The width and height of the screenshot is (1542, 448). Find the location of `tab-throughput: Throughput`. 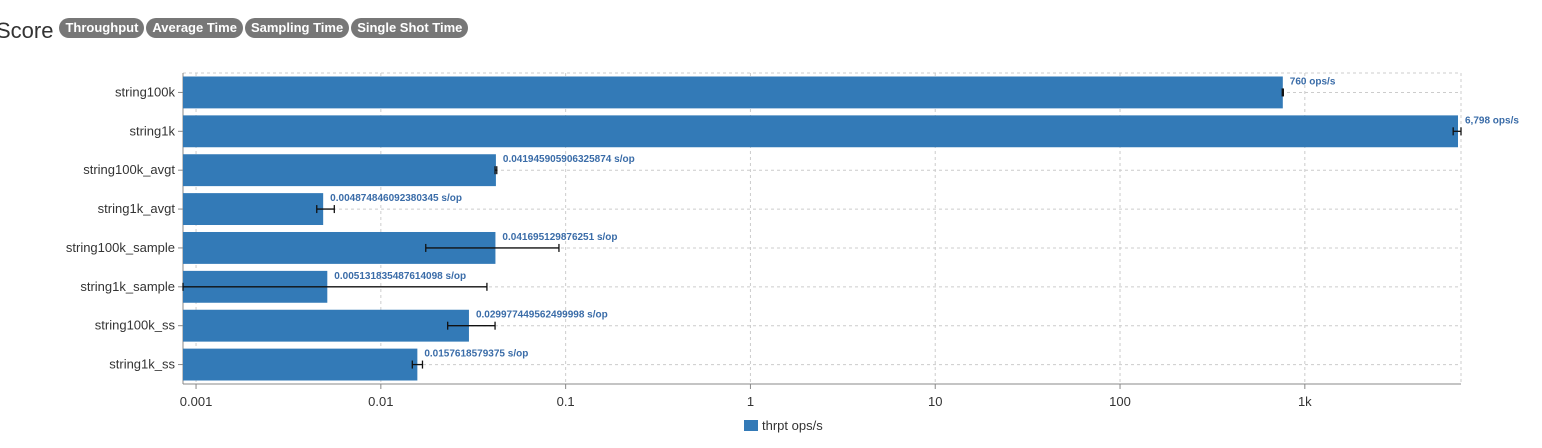

tab-throughput: Throughput is located at coordinates (102, 28).